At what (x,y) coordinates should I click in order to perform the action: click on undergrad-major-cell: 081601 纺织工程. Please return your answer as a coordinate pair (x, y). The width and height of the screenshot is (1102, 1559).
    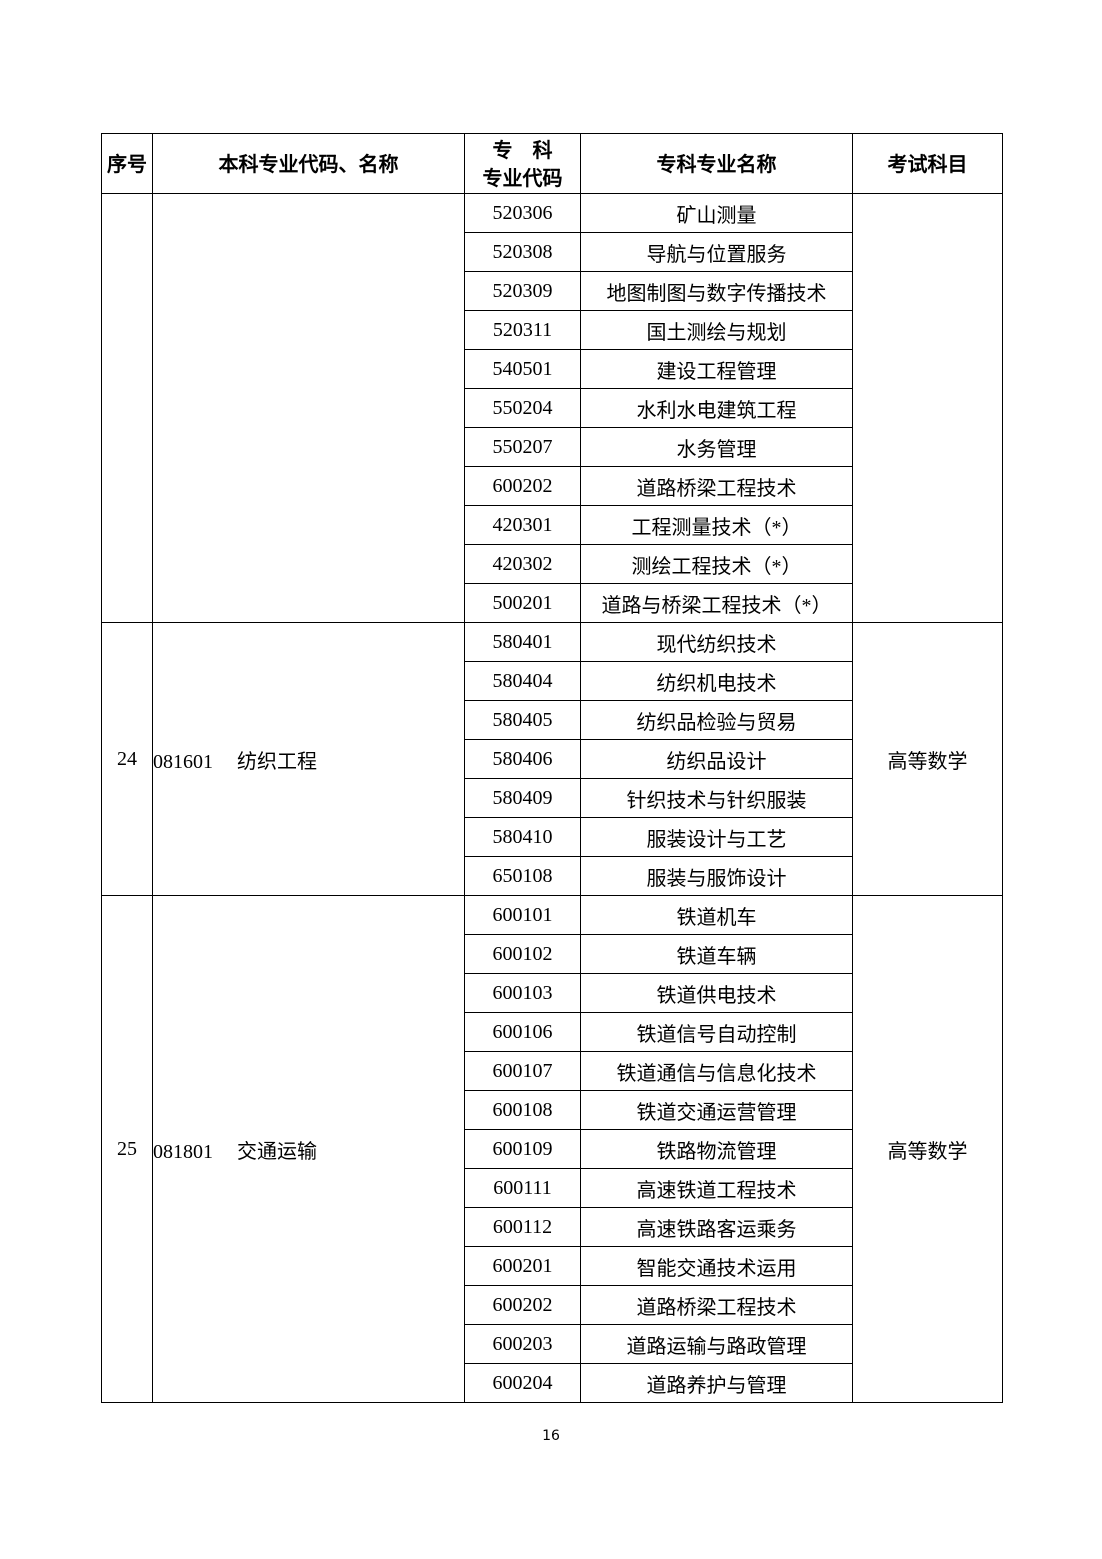
    Looking at the image, I should click on (308, 759).